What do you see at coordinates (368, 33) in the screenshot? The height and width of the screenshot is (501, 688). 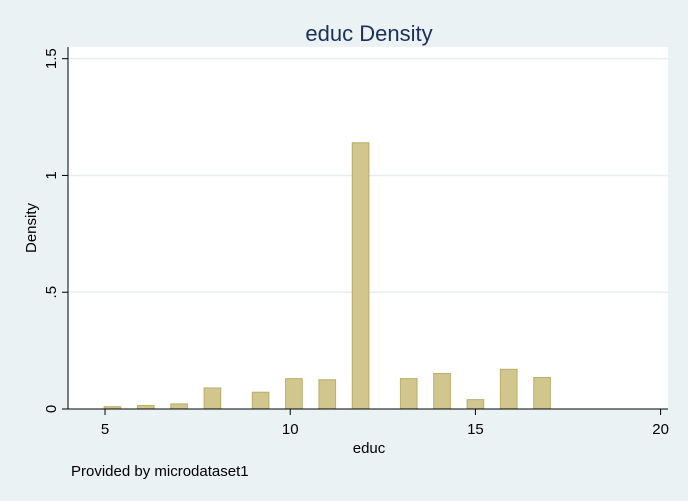 I see `chart-title: educ Density` at bounding box center [368, 33].